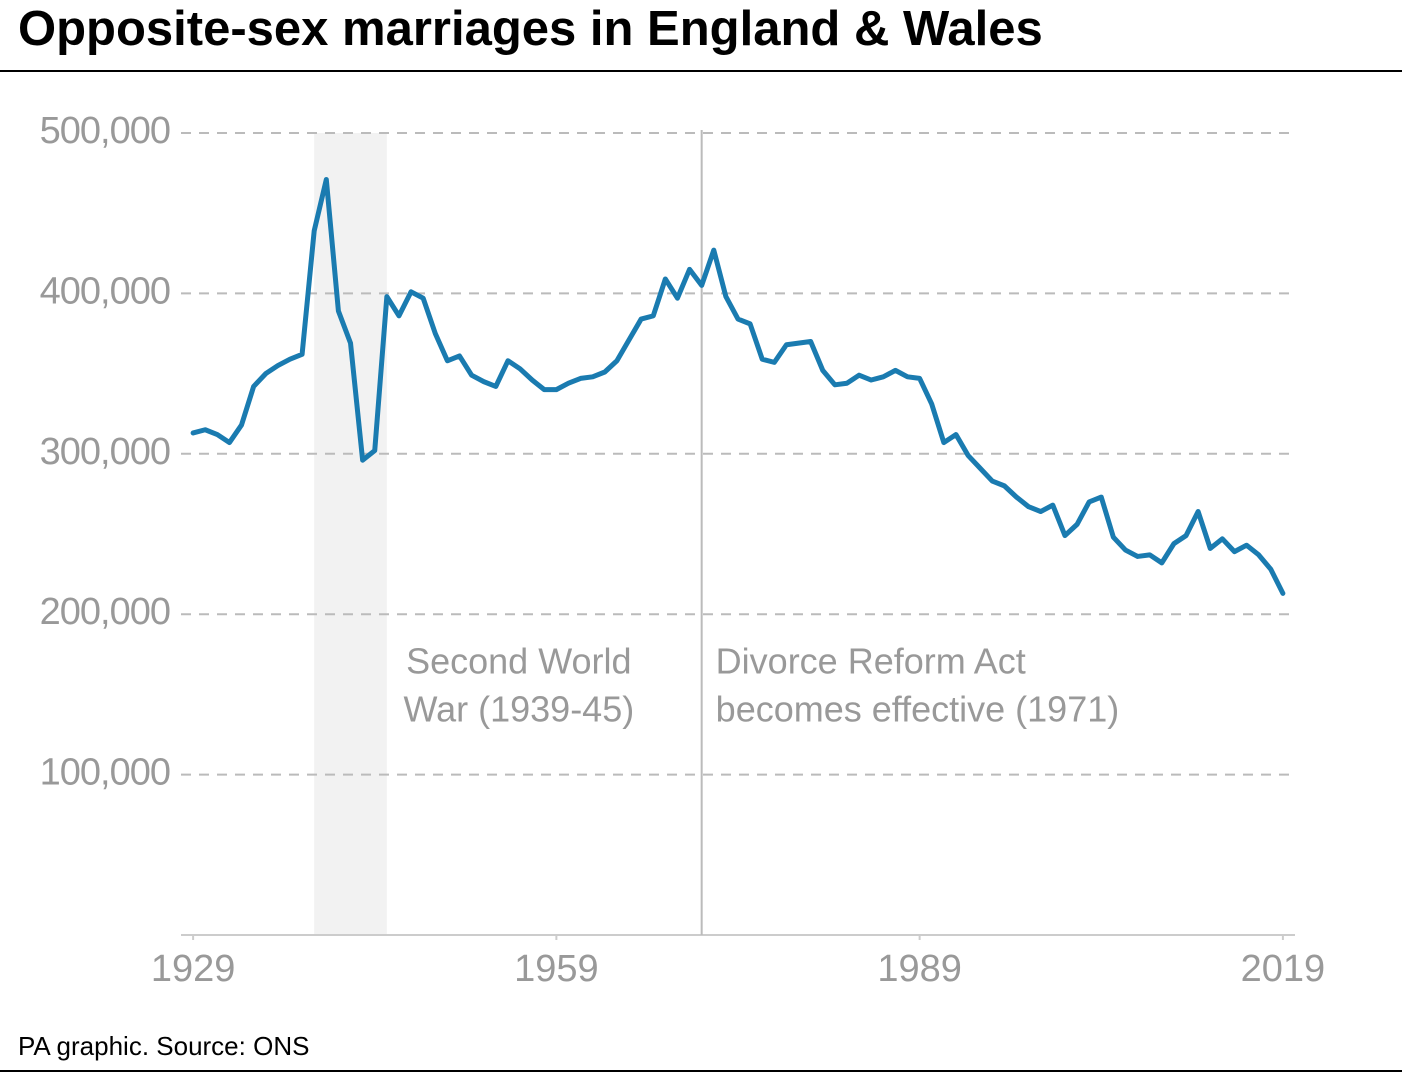 This screenshot has width=1402, height=1074. Describe the element at coordinates (105, 452) in the screenshot. I see `y-tick-label: 300,000` at that location.